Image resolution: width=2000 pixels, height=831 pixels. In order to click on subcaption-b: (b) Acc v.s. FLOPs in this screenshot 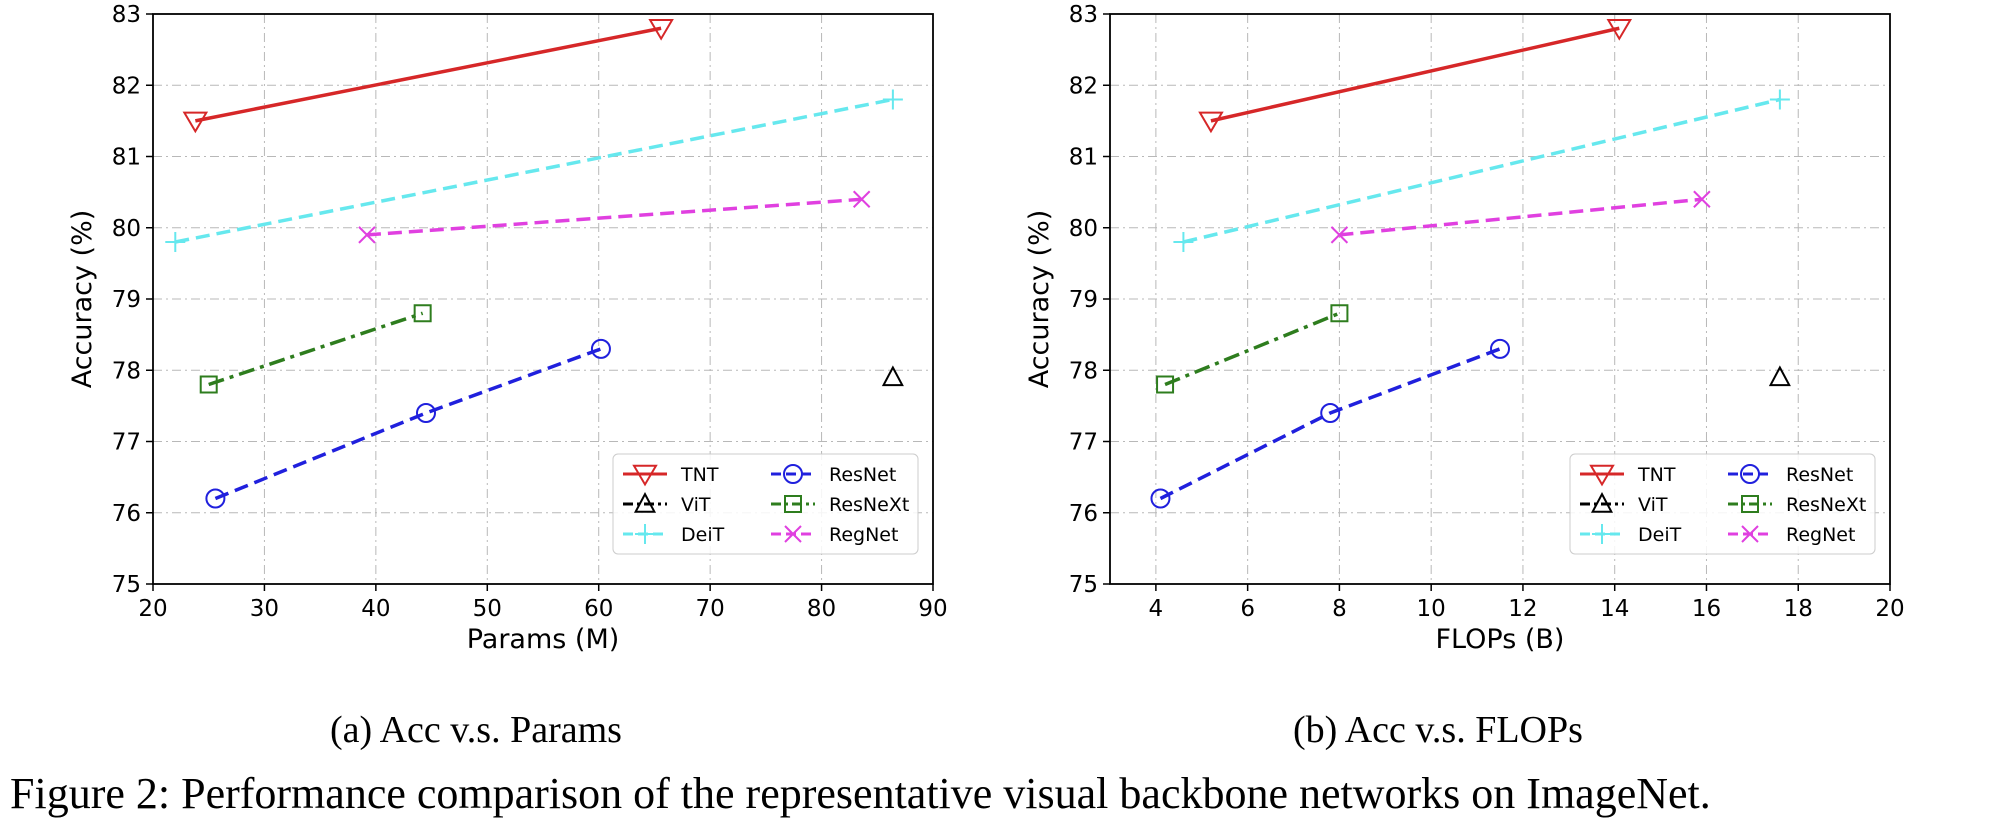, I will do `click(1438, 730)`.